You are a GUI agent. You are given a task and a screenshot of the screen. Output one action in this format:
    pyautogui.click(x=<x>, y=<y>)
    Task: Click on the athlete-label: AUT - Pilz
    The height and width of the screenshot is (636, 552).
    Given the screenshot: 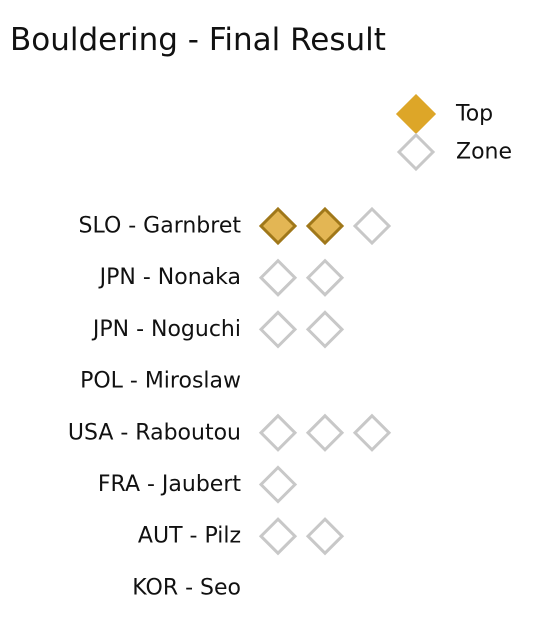 What is the action you would take?
    pyautogui.click(x=189, y=536)
    